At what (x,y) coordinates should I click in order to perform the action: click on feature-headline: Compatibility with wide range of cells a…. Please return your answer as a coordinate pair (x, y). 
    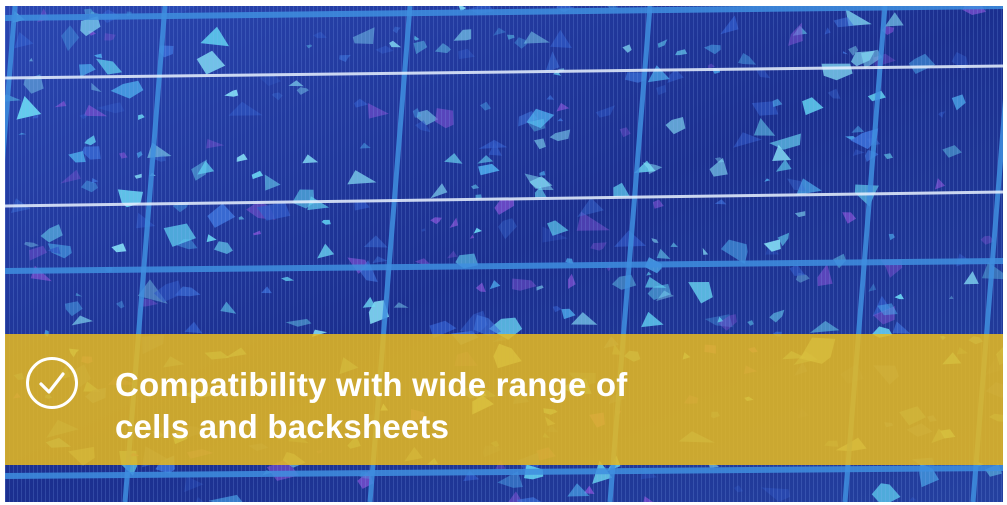
    Looking at the image, I should click on (495, 406).